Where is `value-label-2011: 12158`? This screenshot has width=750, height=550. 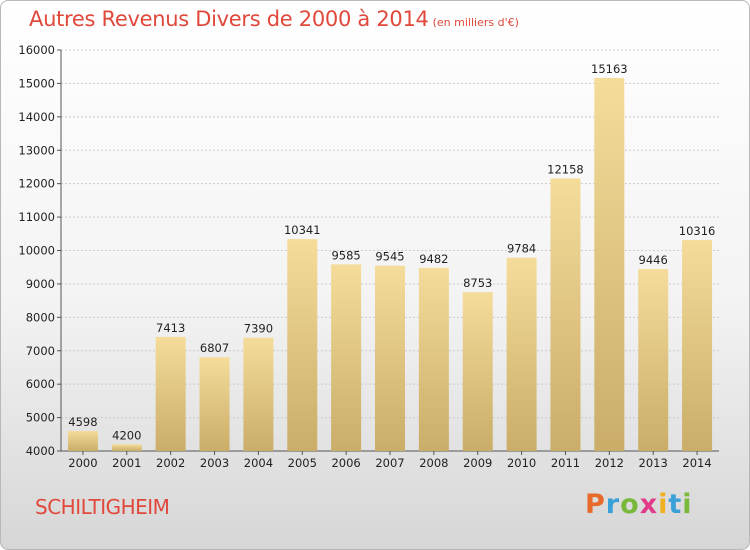 value-label-2011: 12158 is located at coordinates (565, 169).